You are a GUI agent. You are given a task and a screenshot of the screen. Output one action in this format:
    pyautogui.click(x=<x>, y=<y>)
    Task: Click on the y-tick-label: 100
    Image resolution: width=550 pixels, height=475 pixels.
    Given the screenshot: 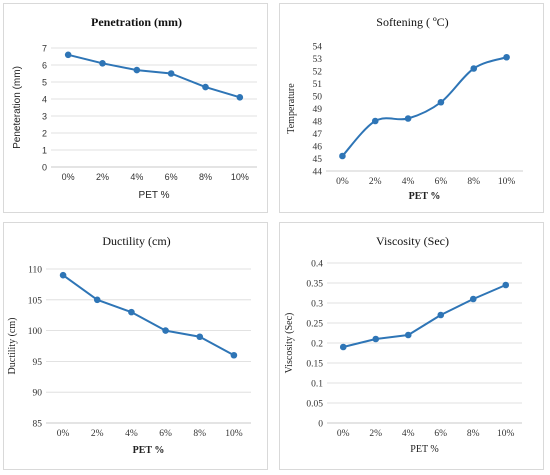 What is the action you would take?
    pyautogui.click(x=35, y=332)
    